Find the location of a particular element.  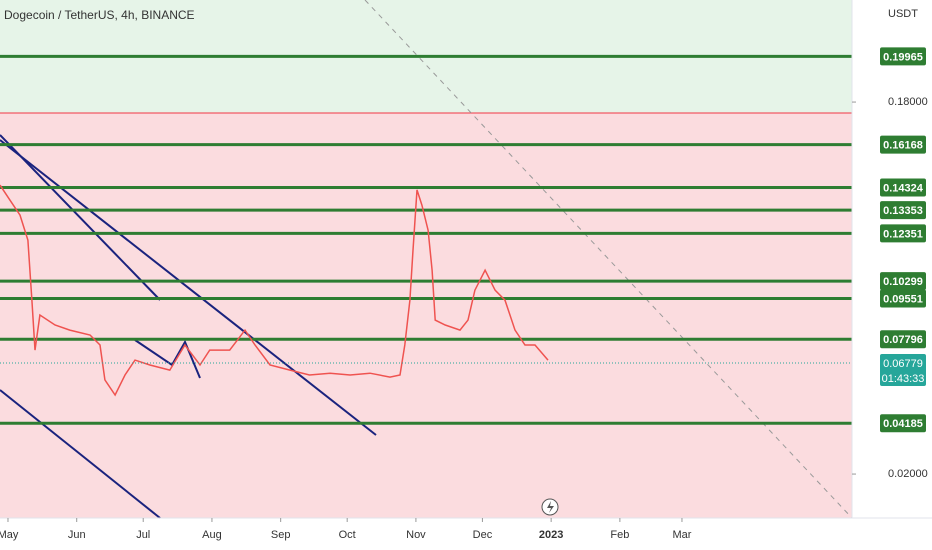

level-label: 0.19965 is located at coordinates (903, 57).